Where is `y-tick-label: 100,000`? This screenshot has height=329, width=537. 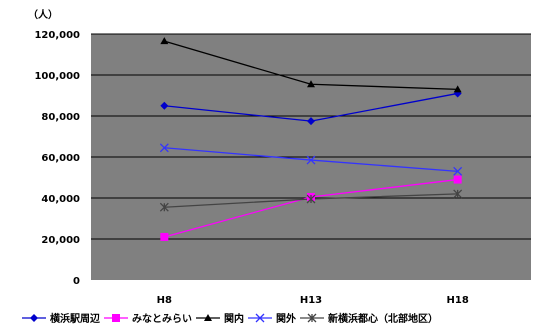
y-tick-label: 100,000 is located at coordinates (57, 76).